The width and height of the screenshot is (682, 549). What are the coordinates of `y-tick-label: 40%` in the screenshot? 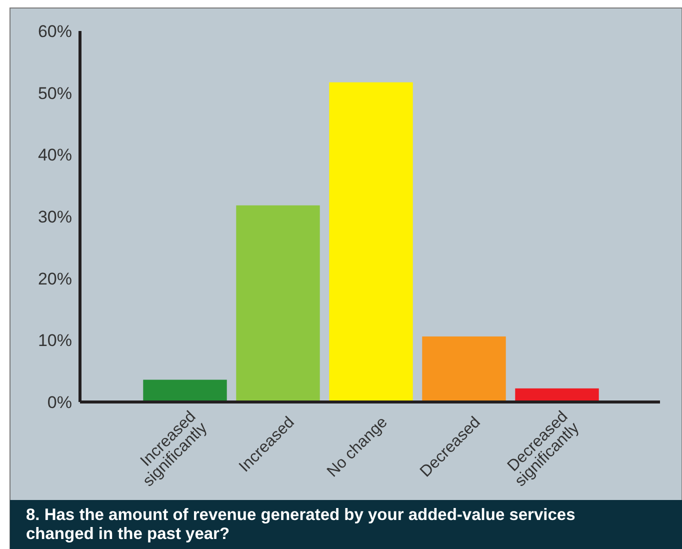 It's located at (55, 155).